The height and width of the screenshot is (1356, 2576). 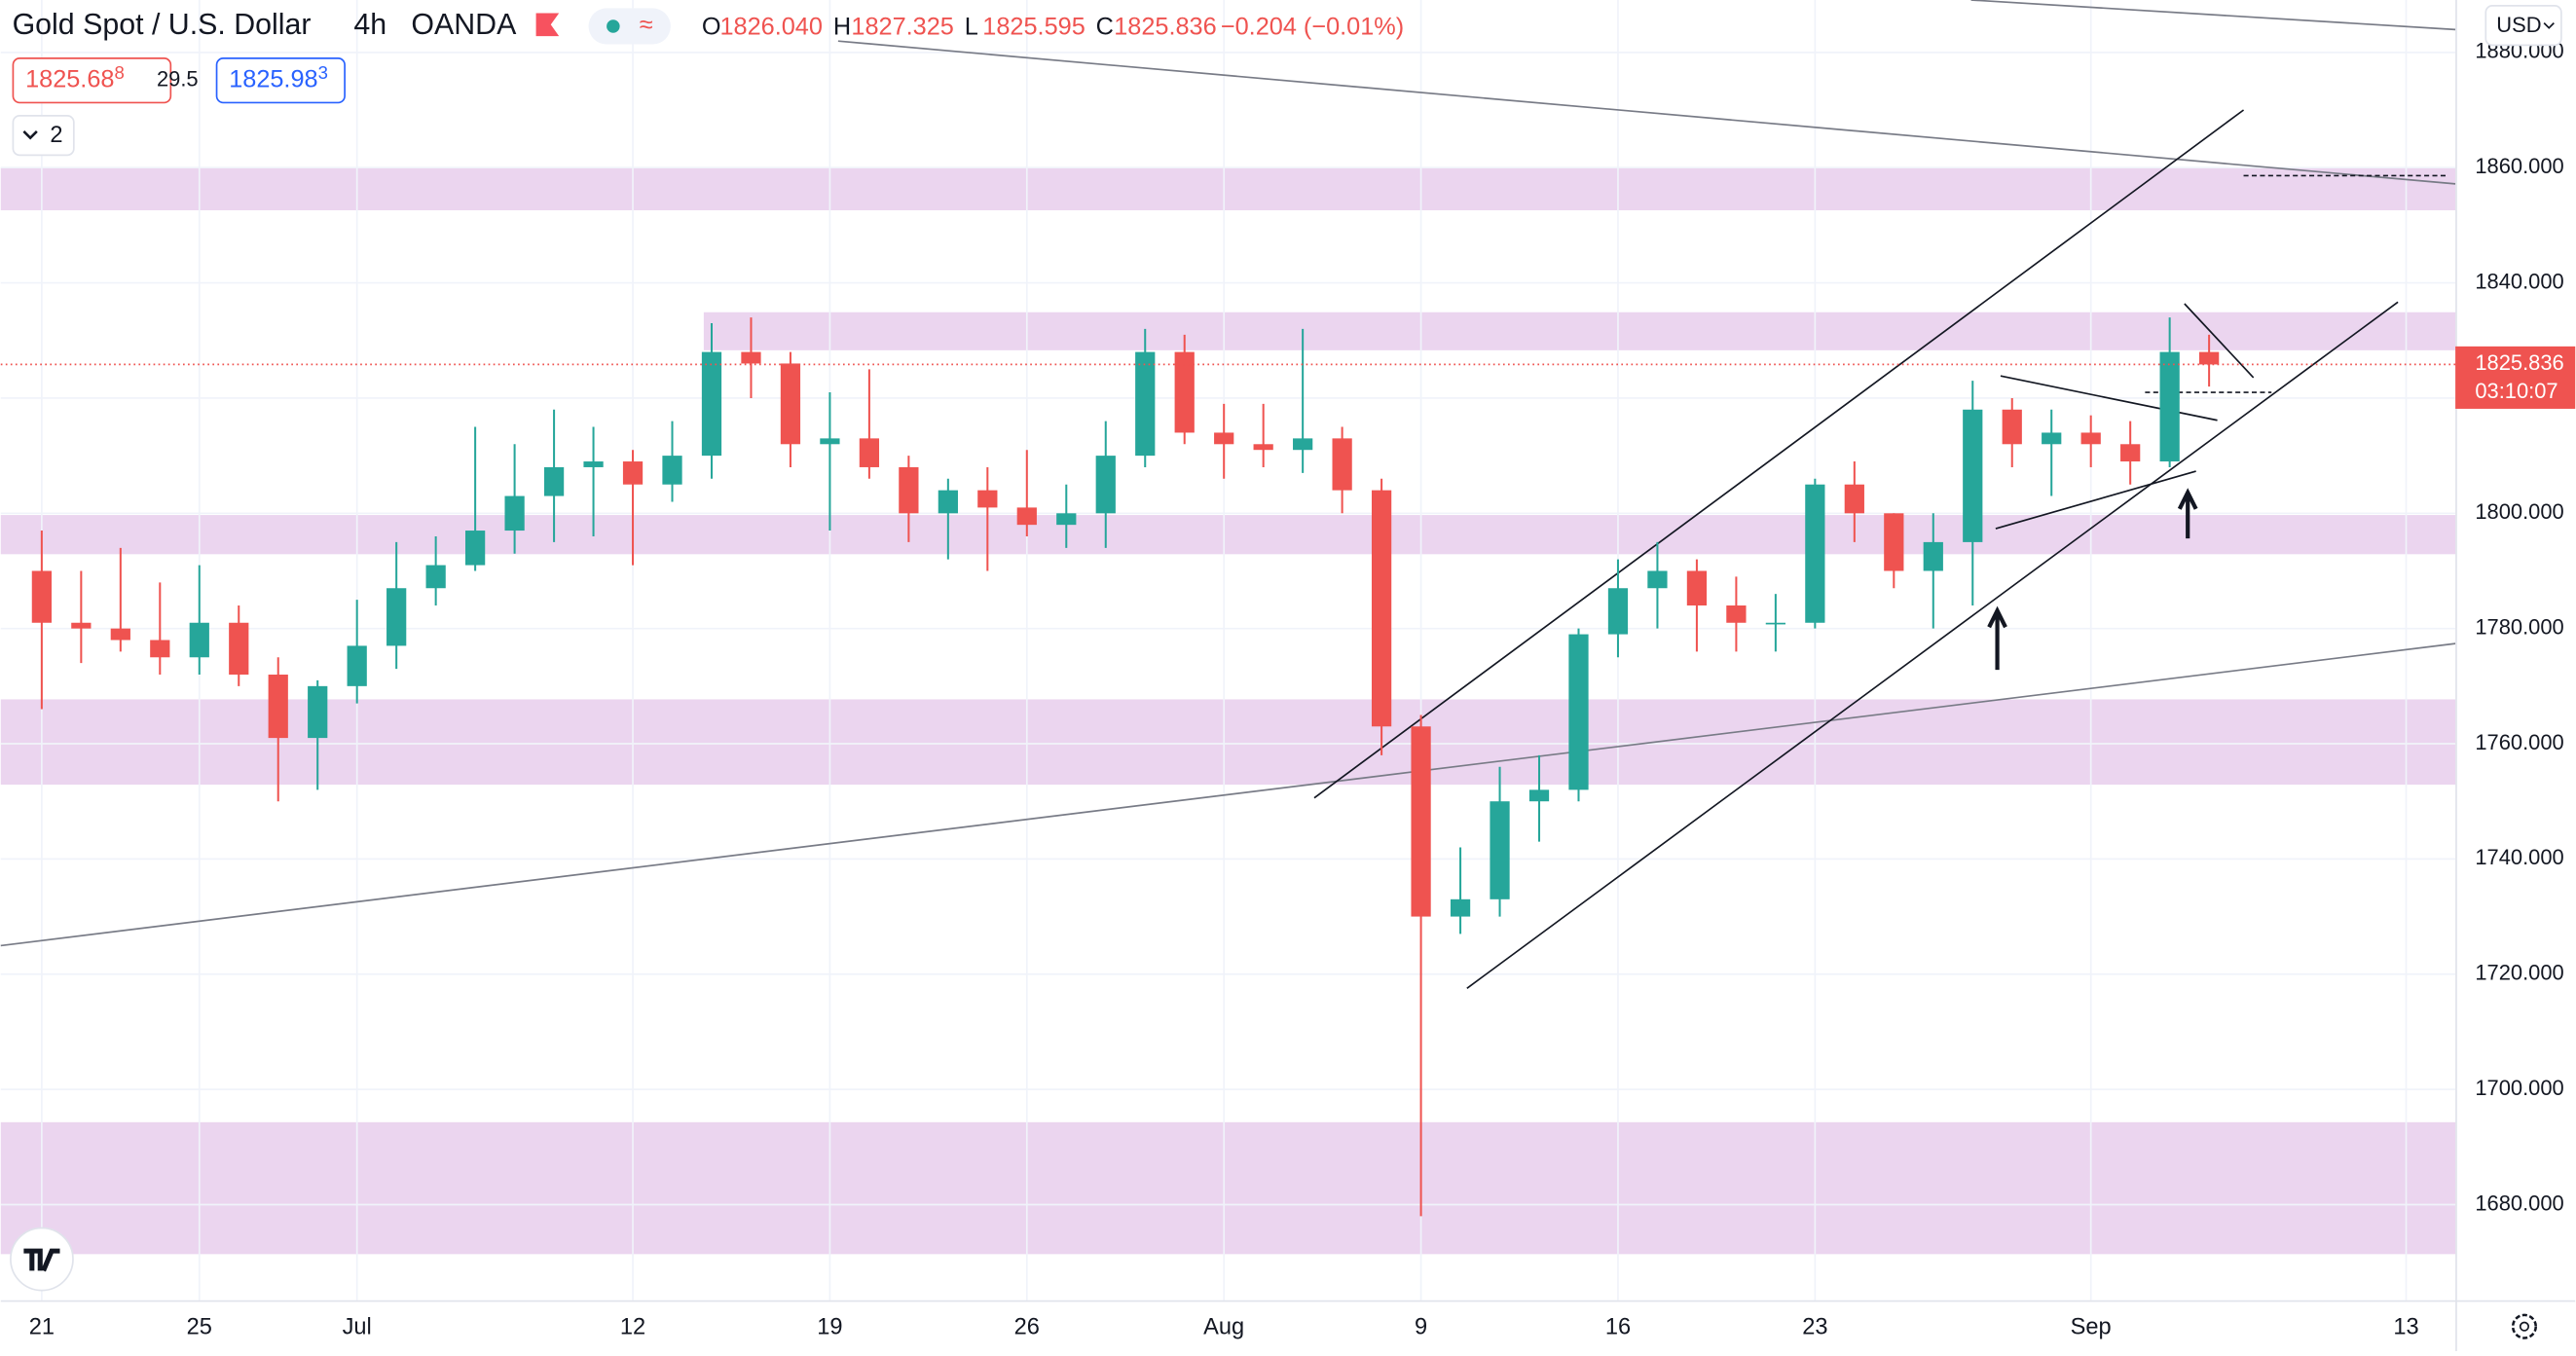 I want to click on indicator-toggle, so click(x=43, y=136).